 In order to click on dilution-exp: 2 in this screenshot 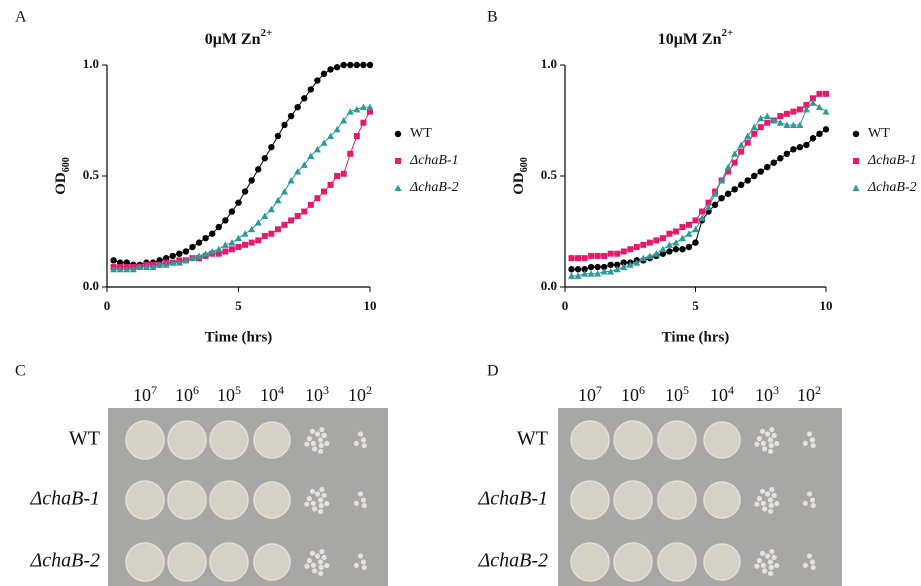, I will do `click(369, 390)`.